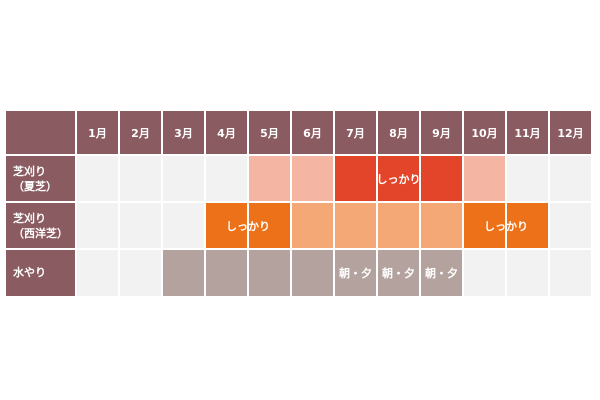  I want to click on month-header: 4月, so click(226, 133).